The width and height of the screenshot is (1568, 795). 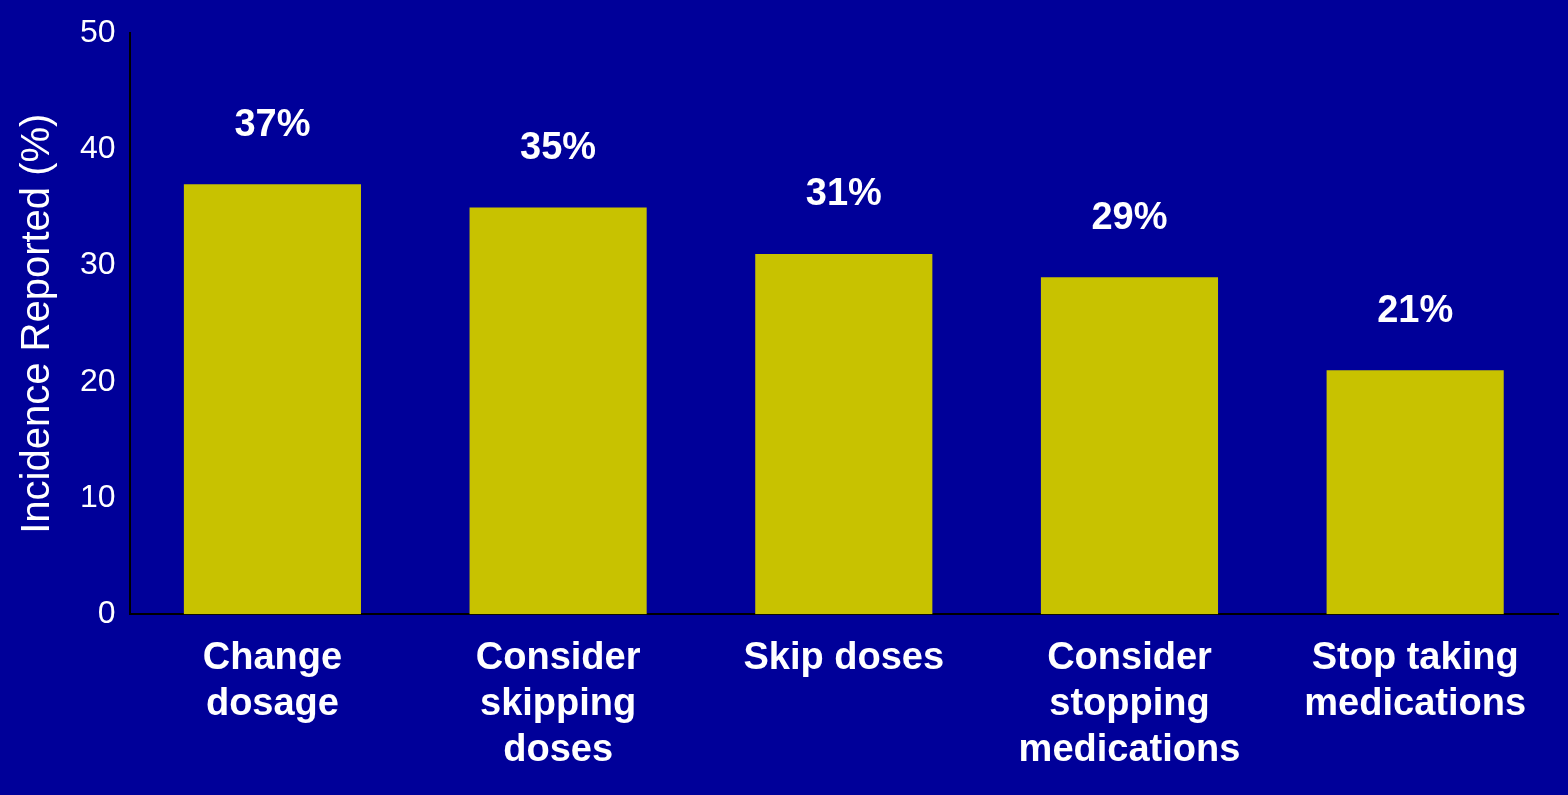 What do you see at coordinates (558, 145) in the screenshot?
I see `data-label: 35%` at bounding box center [558, 145].